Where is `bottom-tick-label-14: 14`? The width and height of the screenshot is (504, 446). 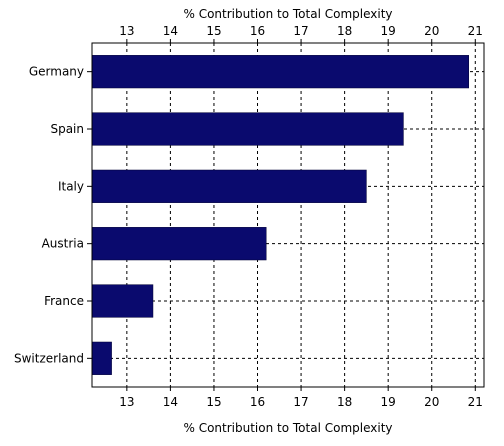 bottom-tick-label-14: 14 is located at coordinates (170, 402).